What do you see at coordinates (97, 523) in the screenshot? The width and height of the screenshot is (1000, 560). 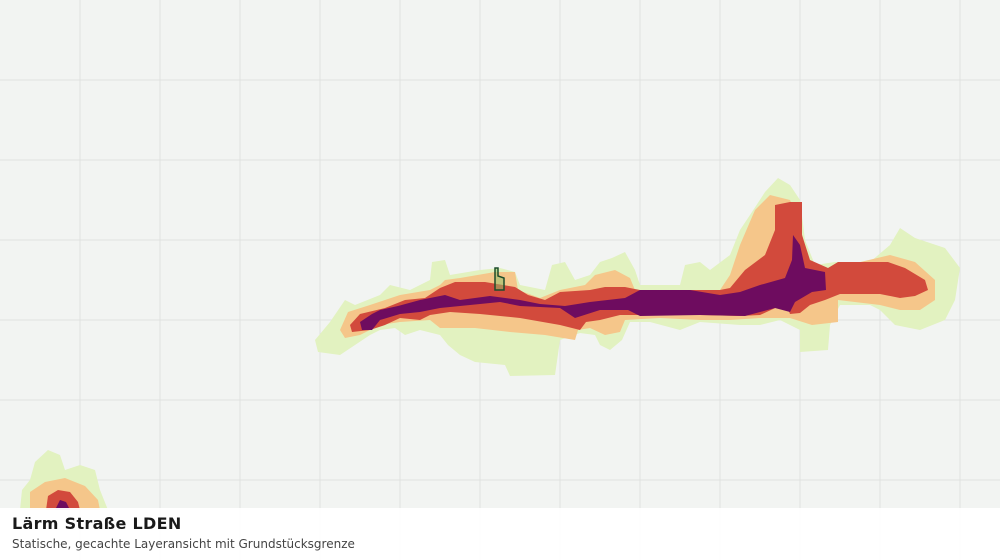 I see `panel-title: Lärm Straße LDEN` at bounding box center [97, 523].